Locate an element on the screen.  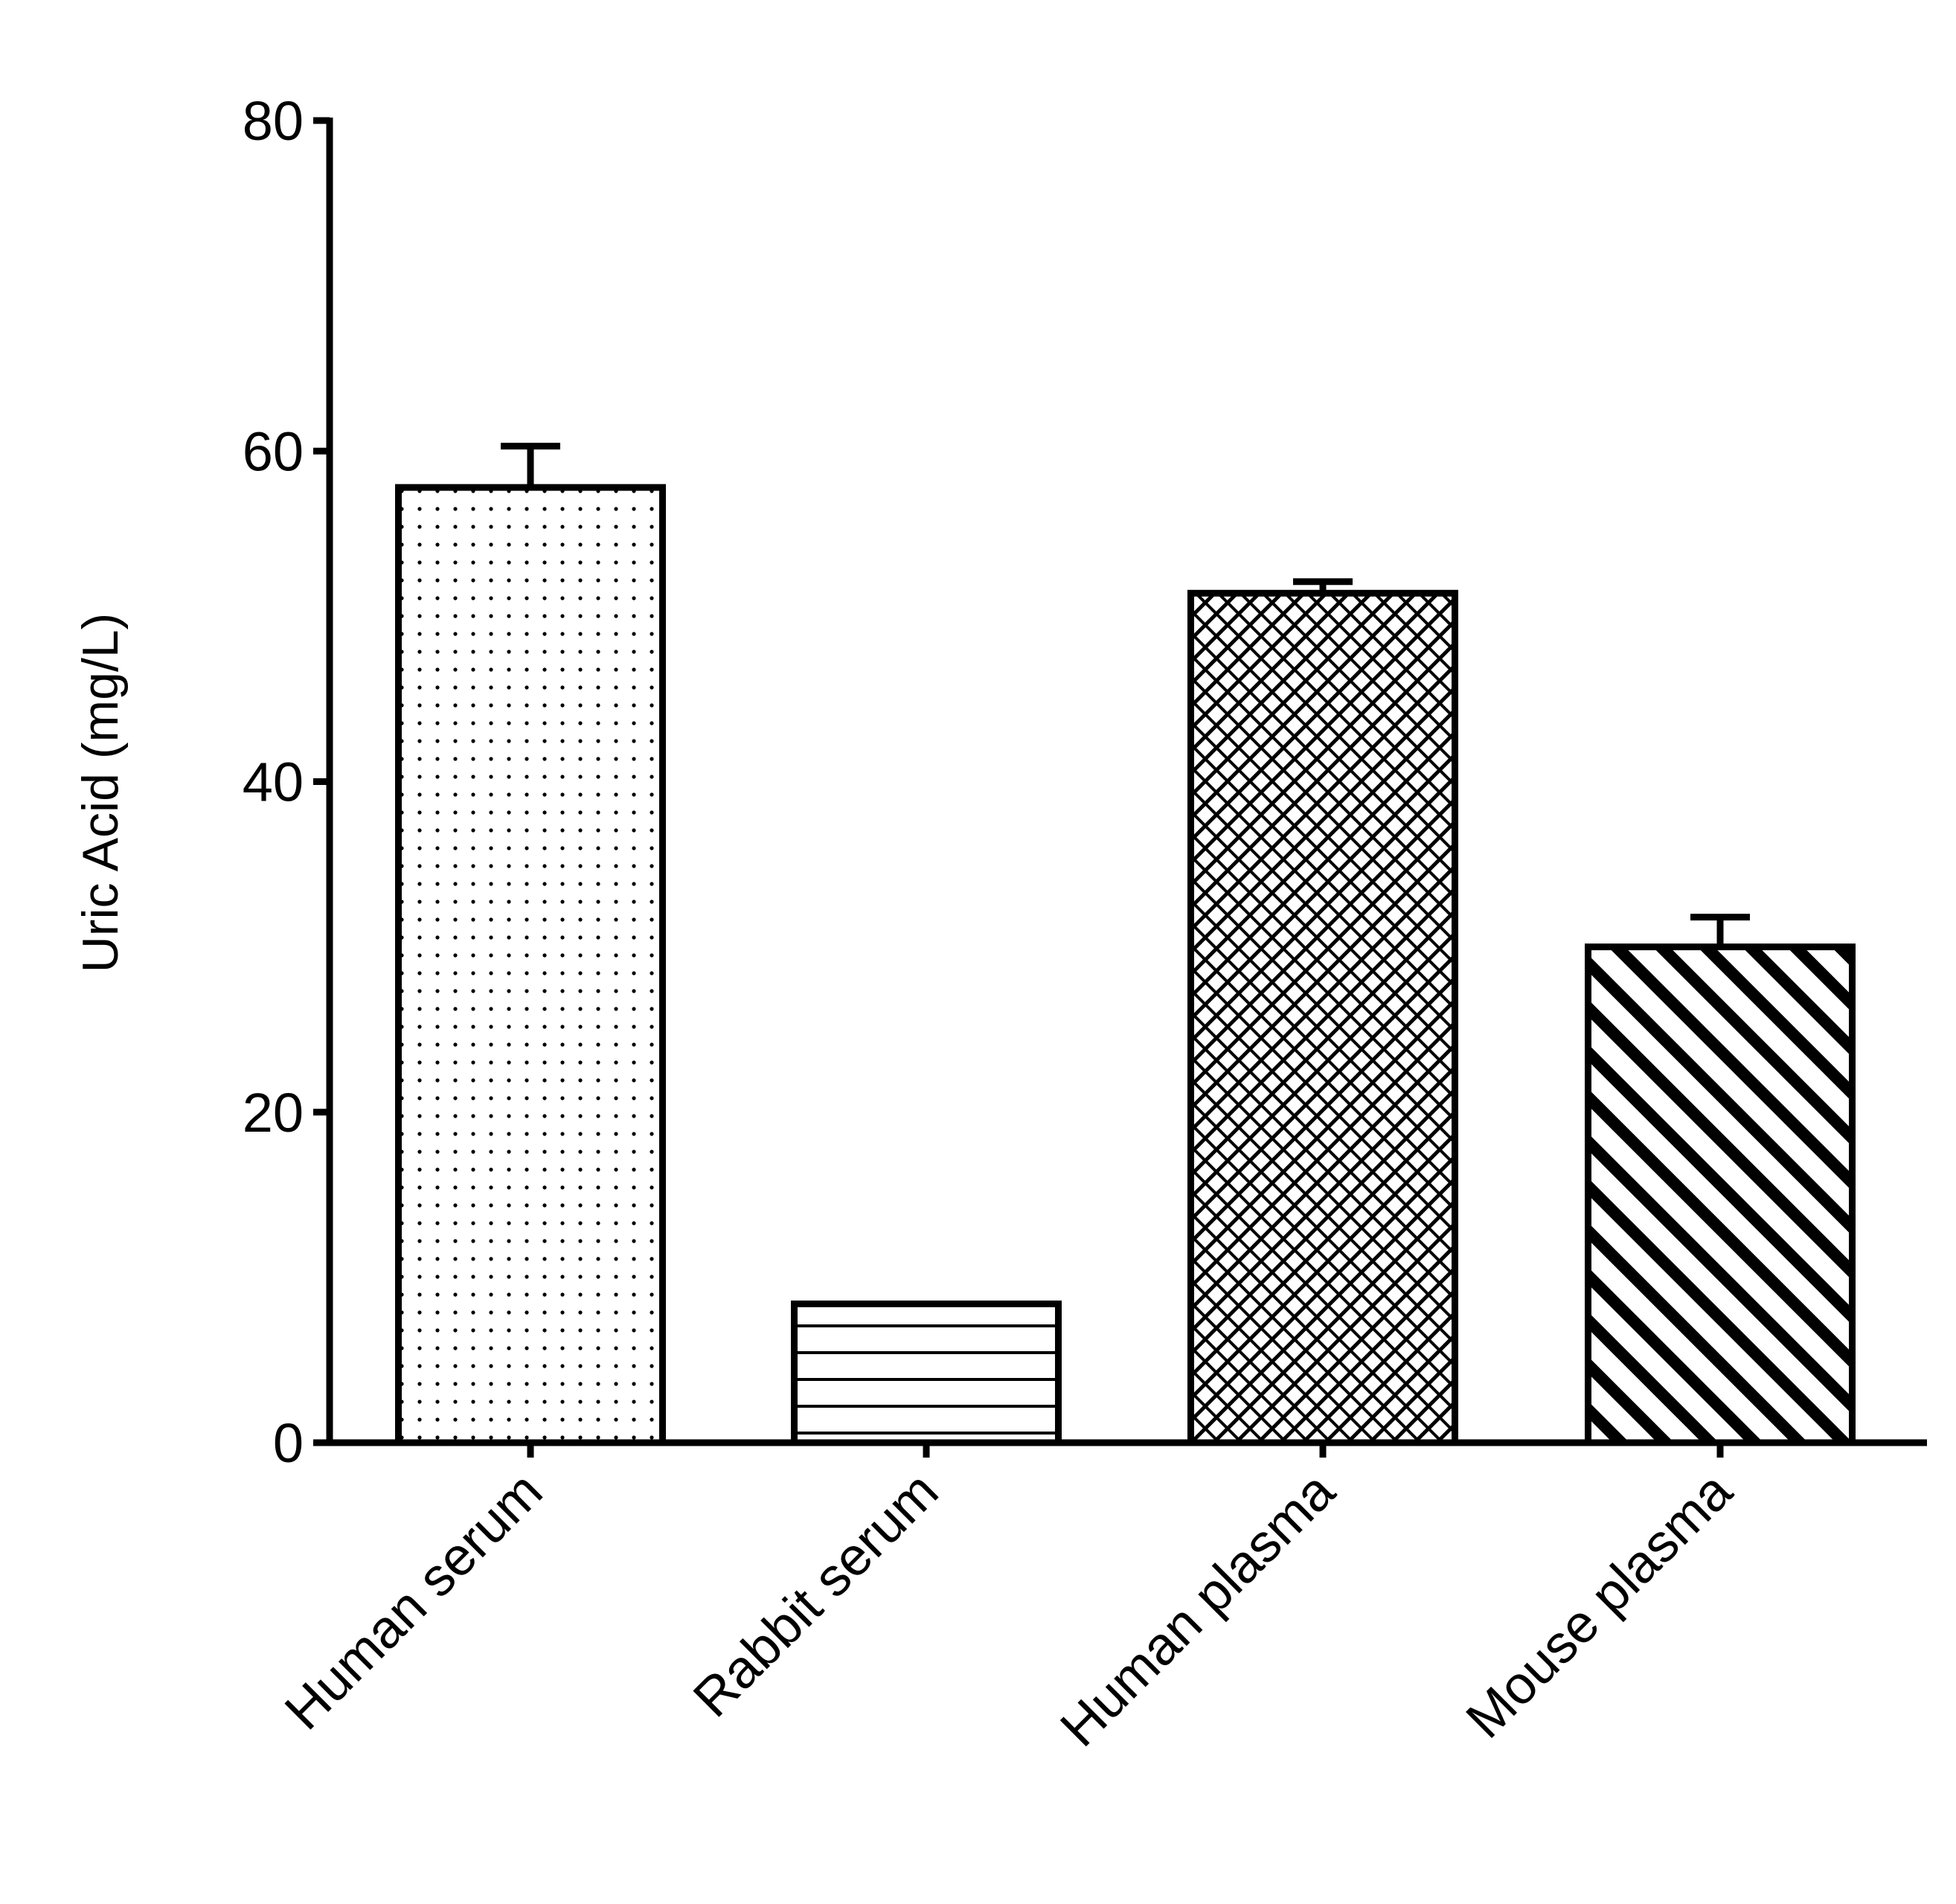
y-tick-label: 0 is located at coordinates (288, 1443).